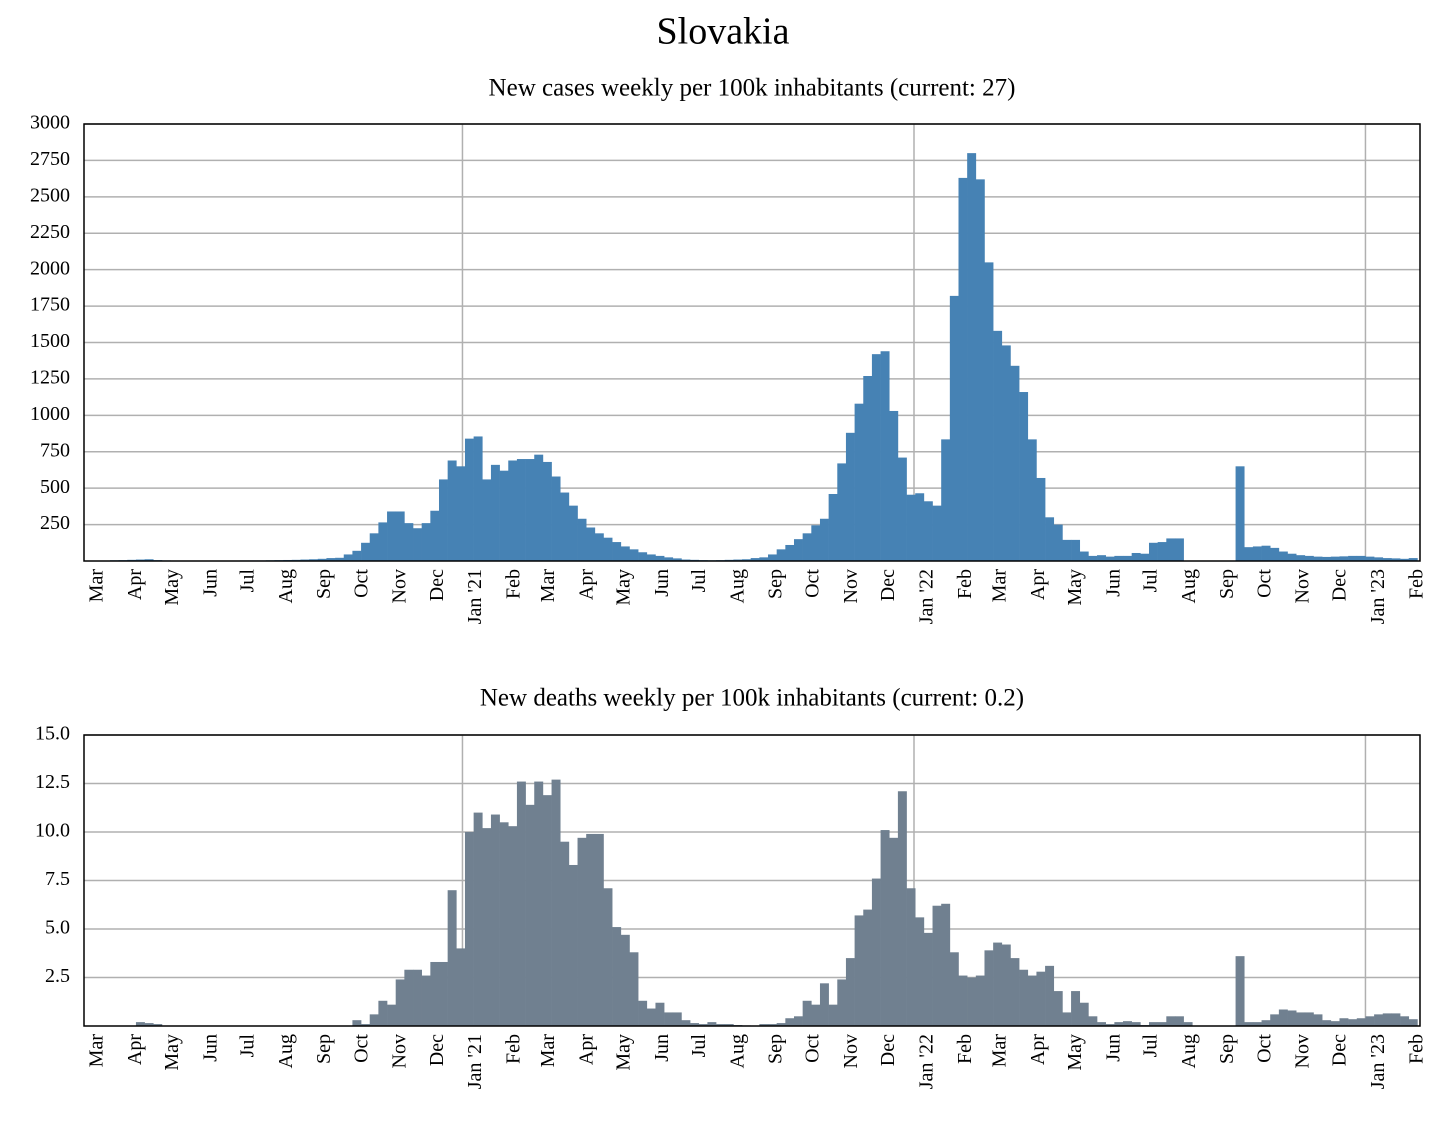 This screenshot has width=1447, height=1129. What do you see at coordinates (52, 782) in the screenshot?
I see `y-tick-label: 12.5` at bounding box center [52, 782].